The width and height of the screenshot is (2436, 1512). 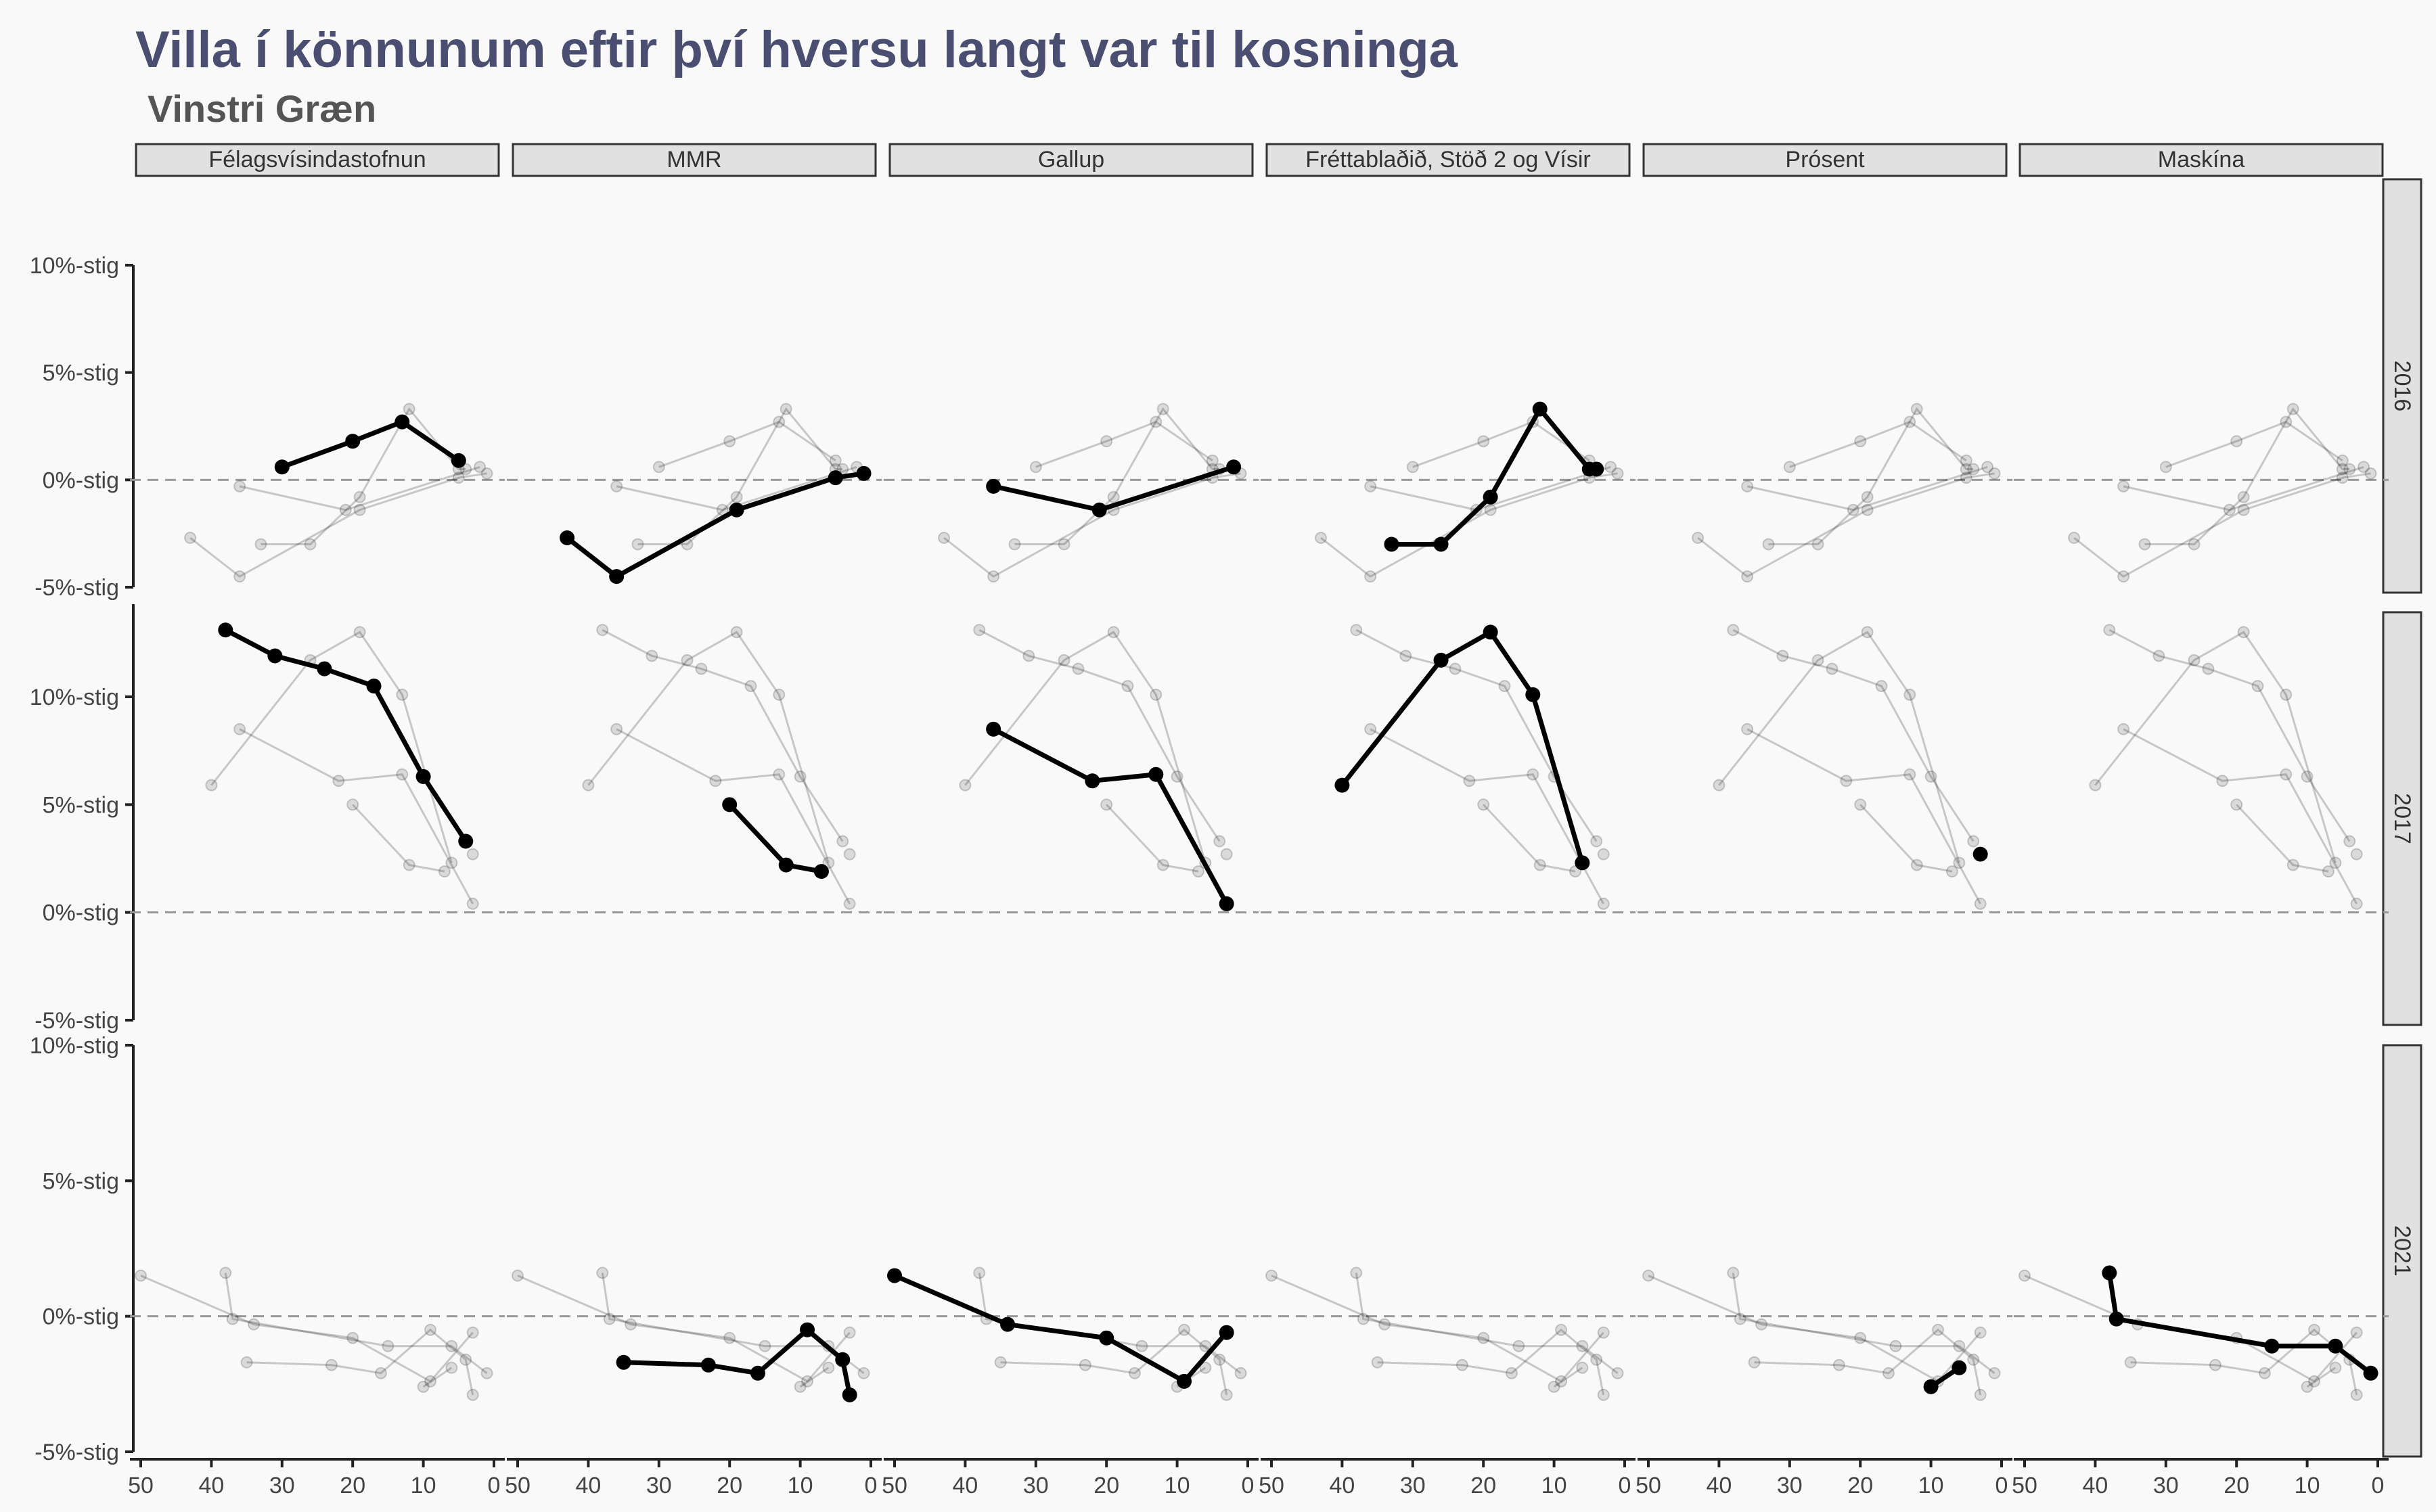 I want to click on y-tick-label: 10%-stig, so click(x=74, y=1046).